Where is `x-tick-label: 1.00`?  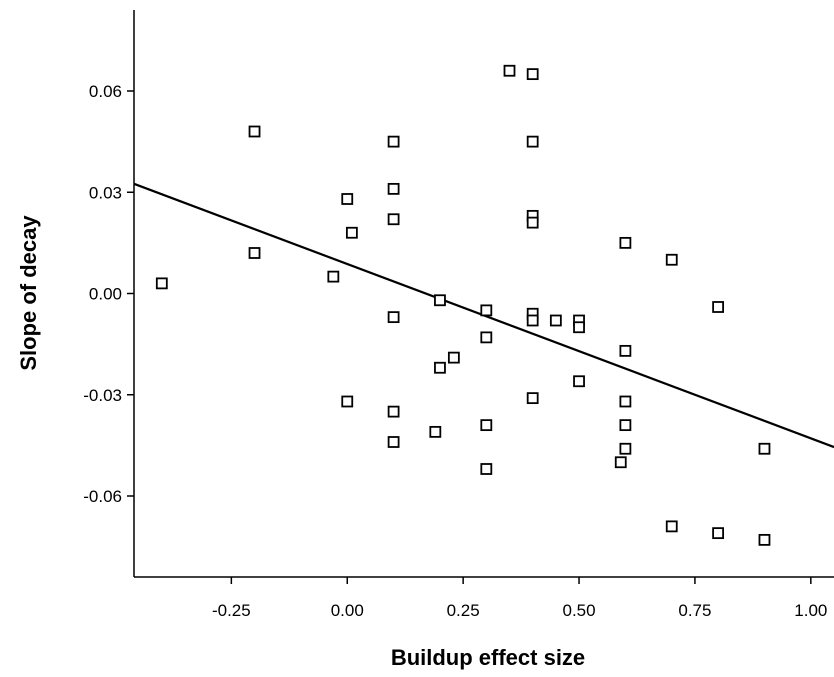
x-tick-label: 1.00 is located at coordinates (810, 610).